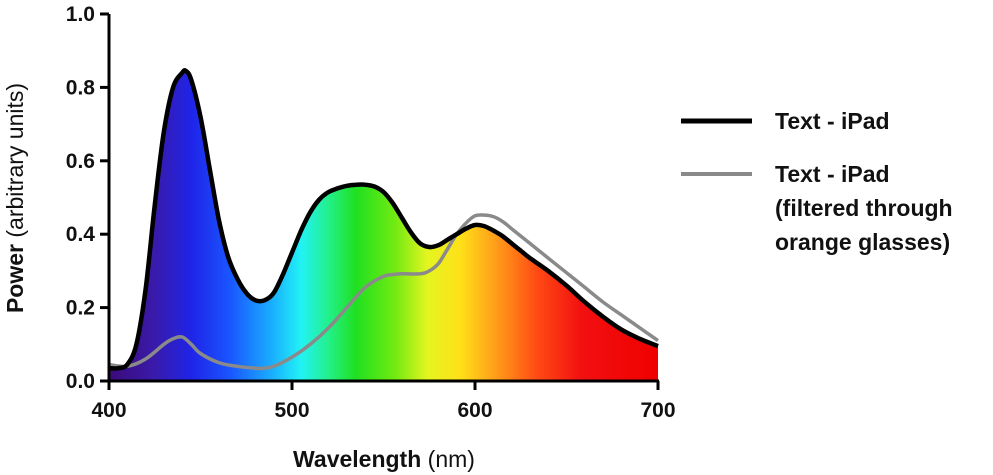  I want to click on y-axis-title-main: Power, so click(15, 278).